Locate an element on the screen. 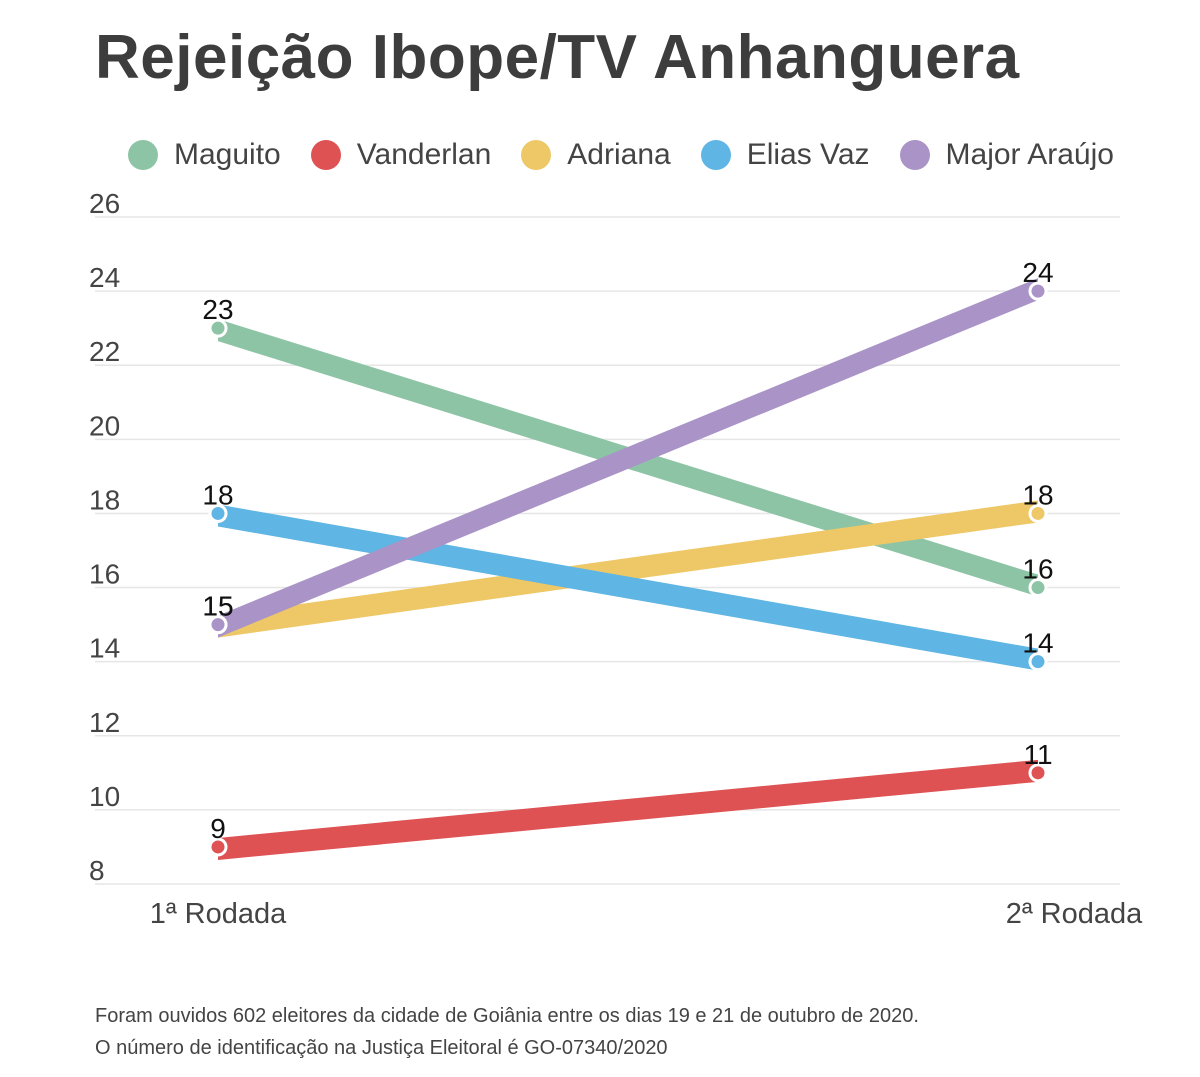 This screenshot has height=1077, width=1200. legend-dot-vanderlan is located at coordinates (325, 155).